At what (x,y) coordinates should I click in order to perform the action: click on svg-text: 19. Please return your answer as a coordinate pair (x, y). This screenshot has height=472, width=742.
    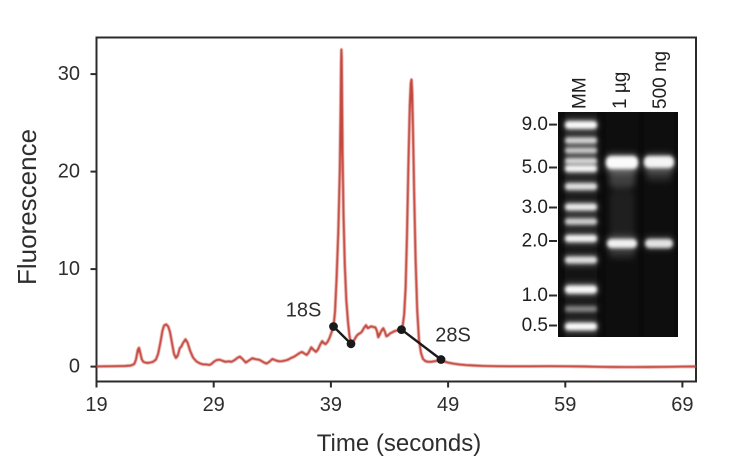
    Looking at the image, I should click on (96, 405).